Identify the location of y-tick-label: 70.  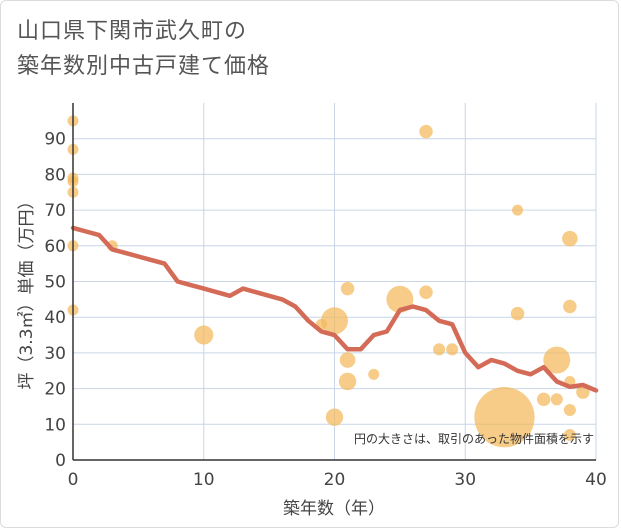
(55, 211).